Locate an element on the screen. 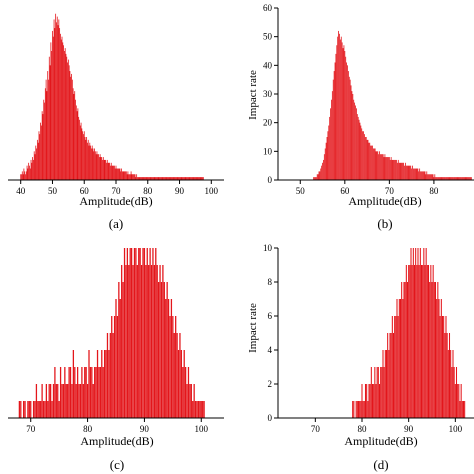 The height and width of the screenshot is (474, 474). panel-c-x-tick-label: 70 is located at coordinates (31, 429).